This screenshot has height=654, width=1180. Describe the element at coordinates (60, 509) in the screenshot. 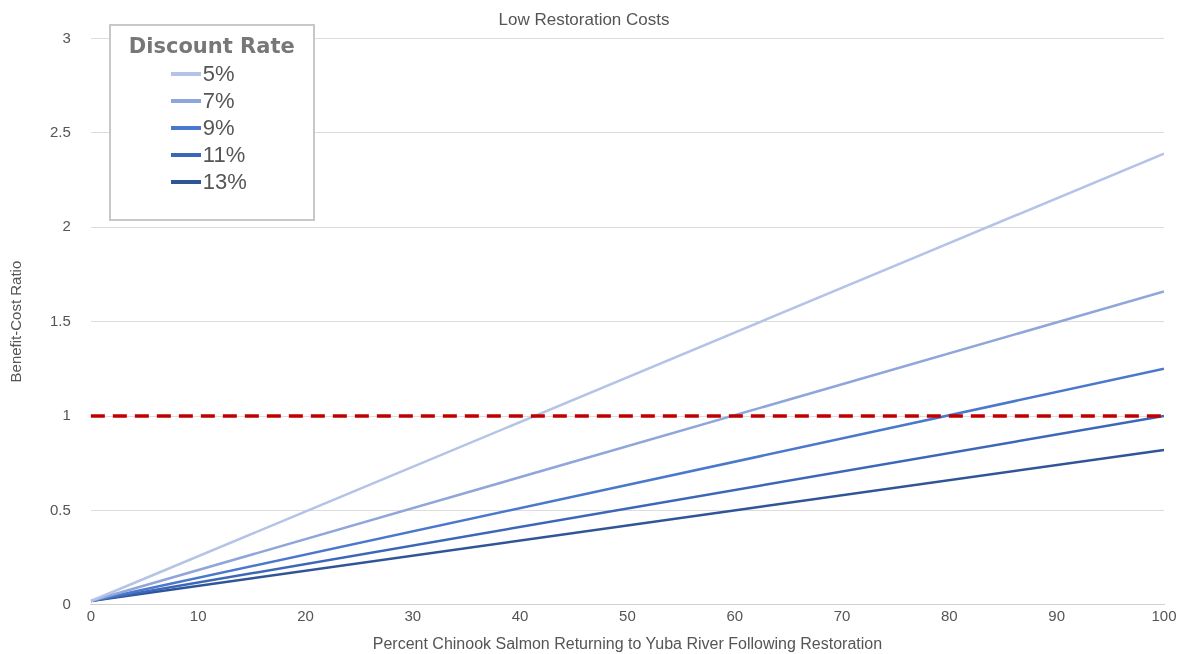

I see `y-tick-label: 0.5` at that location.